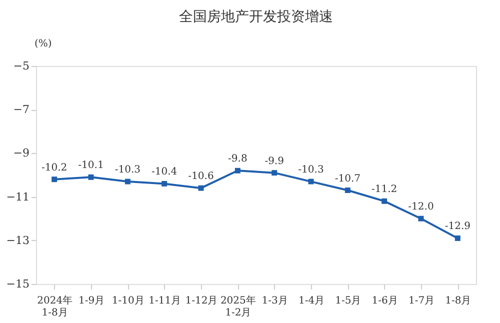 The image size is (500, 323). I want to click on y-tick-label: −5, so click(21, 66).